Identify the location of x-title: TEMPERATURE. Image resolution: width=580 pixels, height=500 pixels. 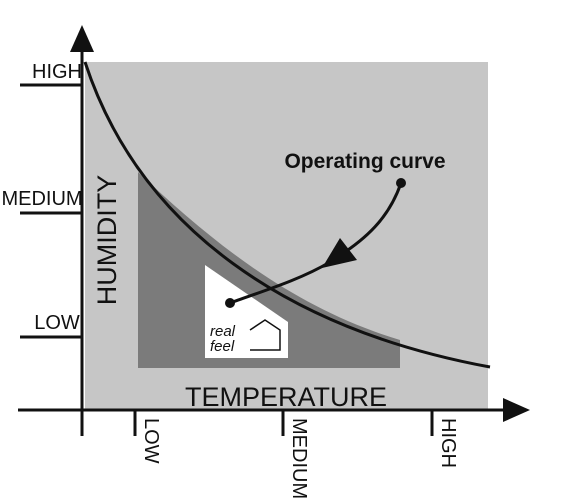
(286, 397).